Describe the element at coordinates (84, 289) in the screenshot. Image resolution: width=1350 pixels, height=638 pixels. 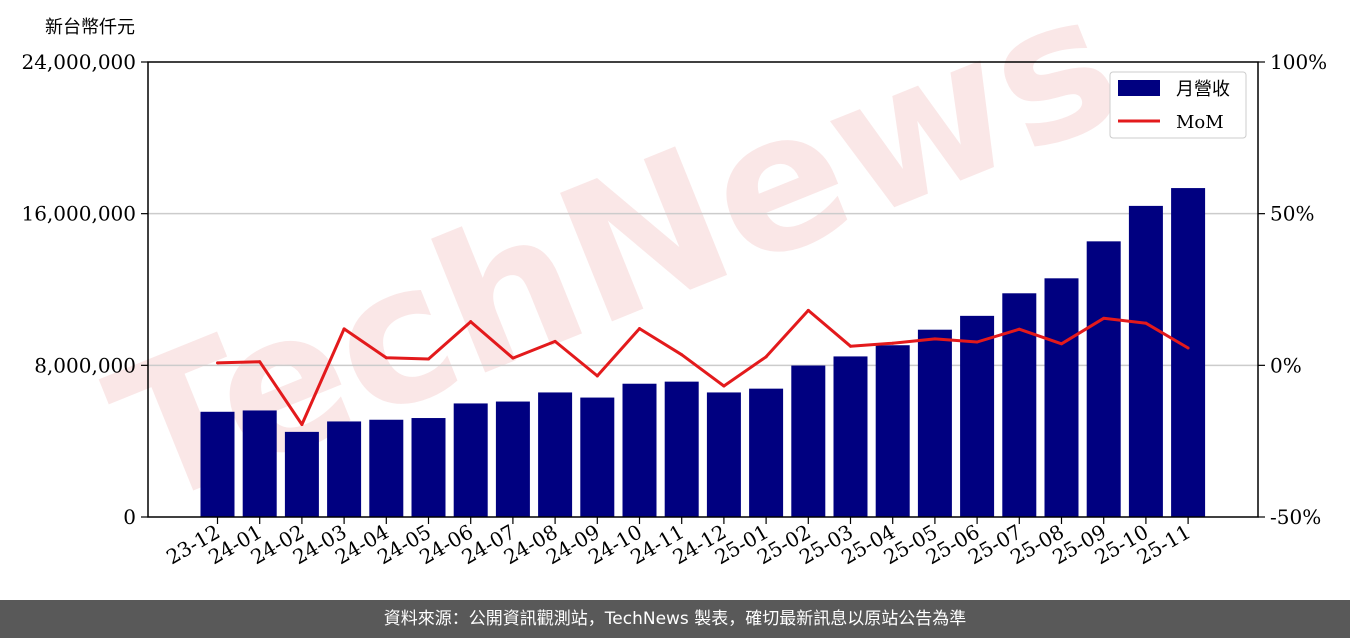
I see `left-y-axis: 0 8,000,000 16,000,000 24,000,000` at that location.